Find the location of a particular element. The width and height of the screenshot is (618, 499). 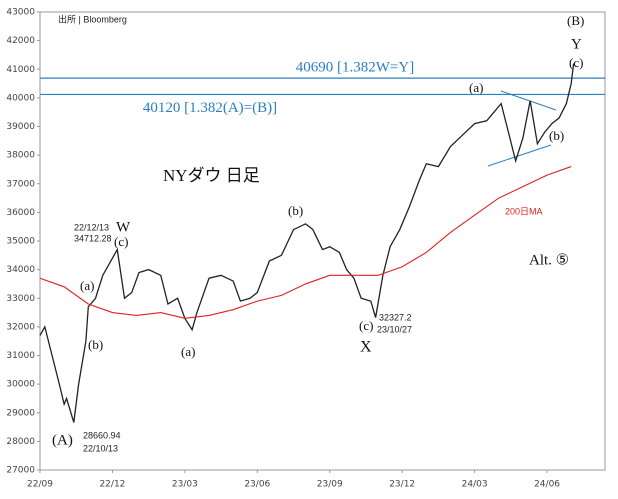

y-tick-label: 43000 is located at coordinates (20, 13).